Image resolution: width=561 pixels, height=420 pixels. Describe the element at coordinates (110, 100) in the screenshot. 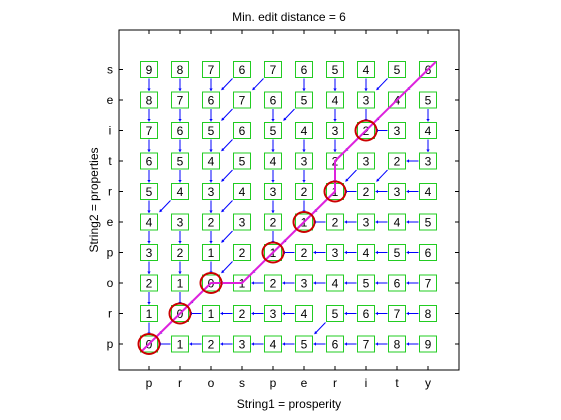

I see `y-tick-label: e` at that location.